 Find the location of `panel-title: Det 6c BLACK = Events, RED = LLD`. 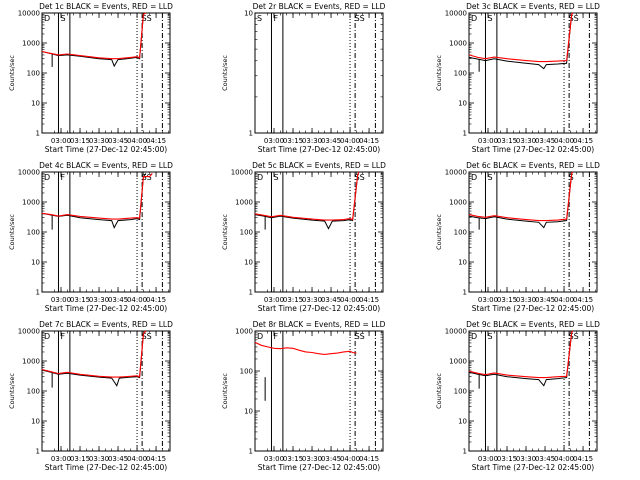

panel-title: Det 6c BLACK = Events, RED = LLD is located at coordinates (533, 165).